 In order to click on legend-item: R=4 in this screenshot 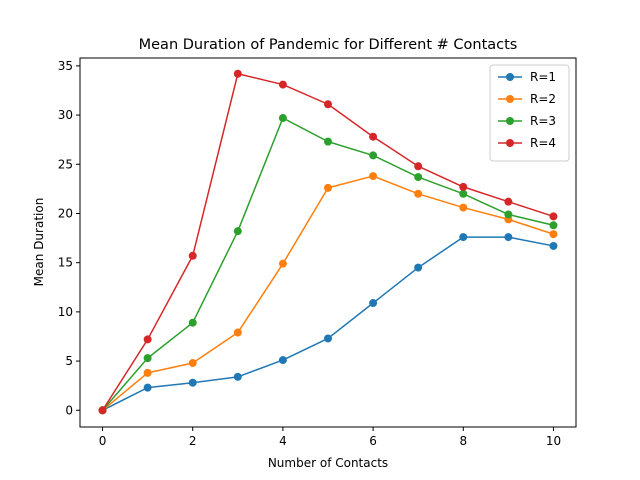, I will do `click(527, 143)`.